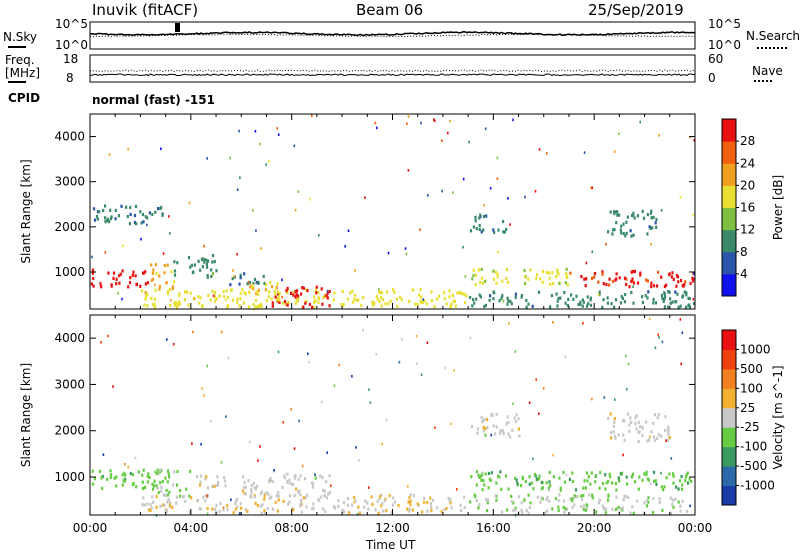 This screenshot has height=554, width=800. I want to click on nsky-panel-frame, so click(392, 35).